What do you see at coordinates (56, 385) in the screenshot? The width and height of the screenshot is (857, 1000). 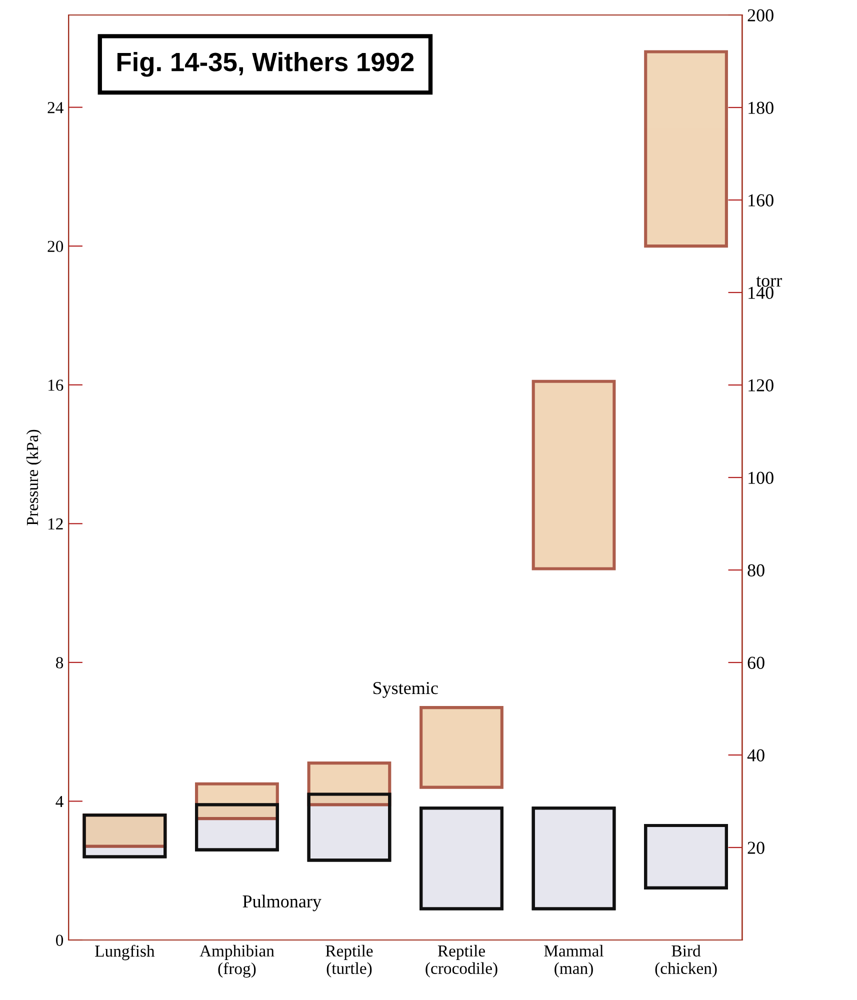 I see `y-tick-label: 16` at bounding box center [56, 385].